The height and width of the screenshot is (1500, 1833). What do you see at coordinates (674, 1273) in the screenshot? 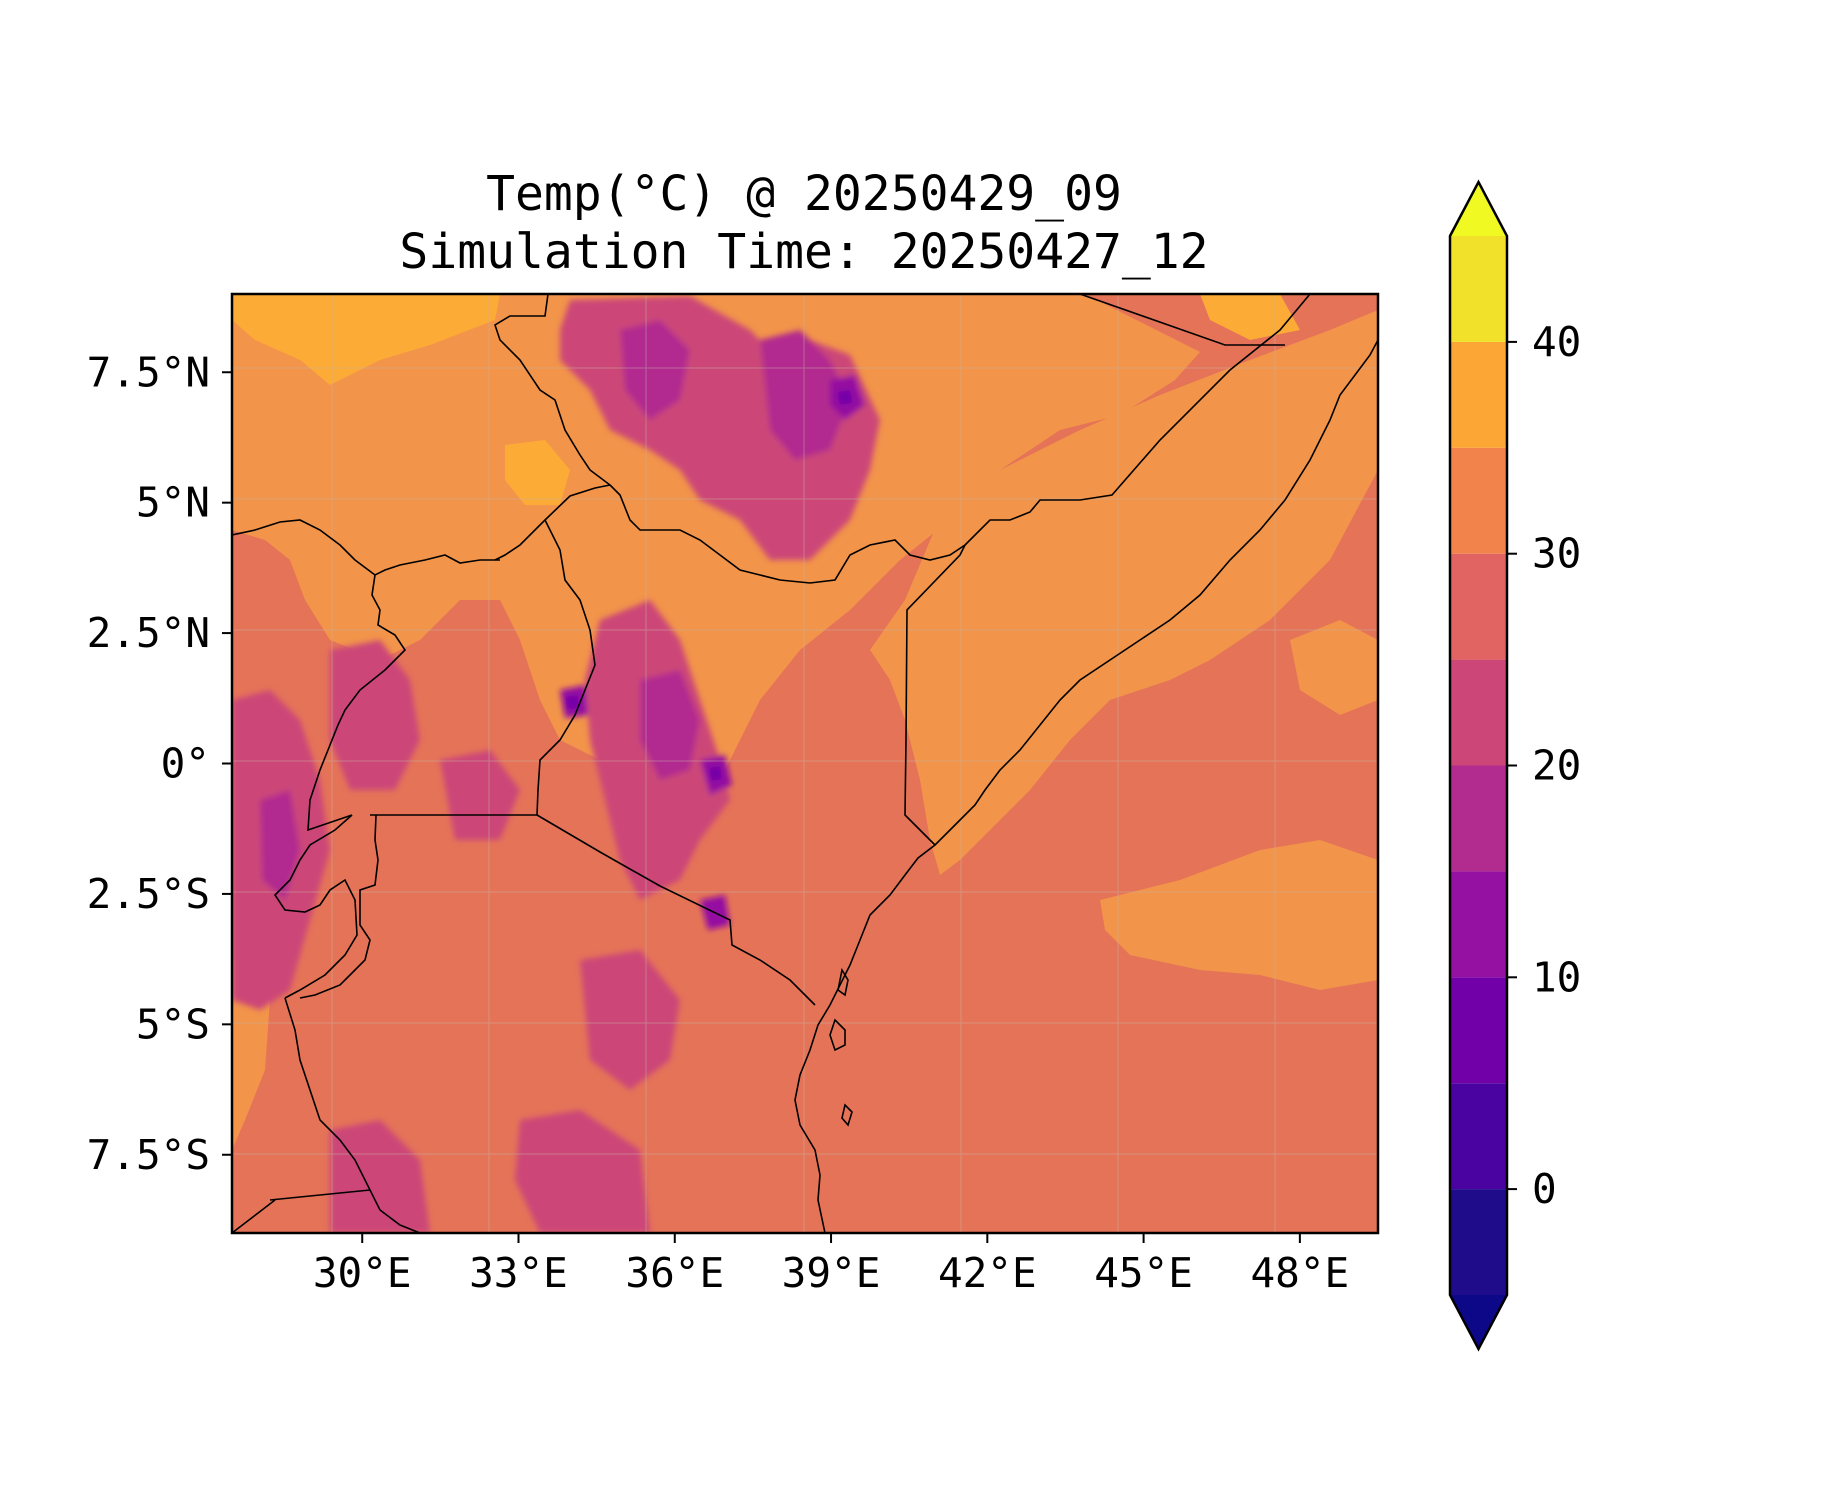
I see `x-tick-label: 36°E` at bounding box center [674, 1273].